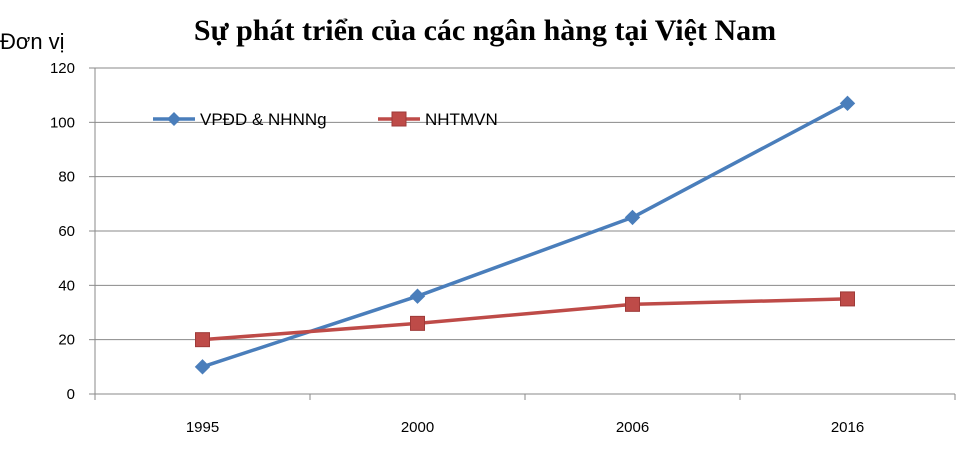 Image resolution: width=978 pixels, height=455 pixels. Describe the element at coordinates (461, 119) in the screenshot. I see `legend-label: NHTMVN` at that location.